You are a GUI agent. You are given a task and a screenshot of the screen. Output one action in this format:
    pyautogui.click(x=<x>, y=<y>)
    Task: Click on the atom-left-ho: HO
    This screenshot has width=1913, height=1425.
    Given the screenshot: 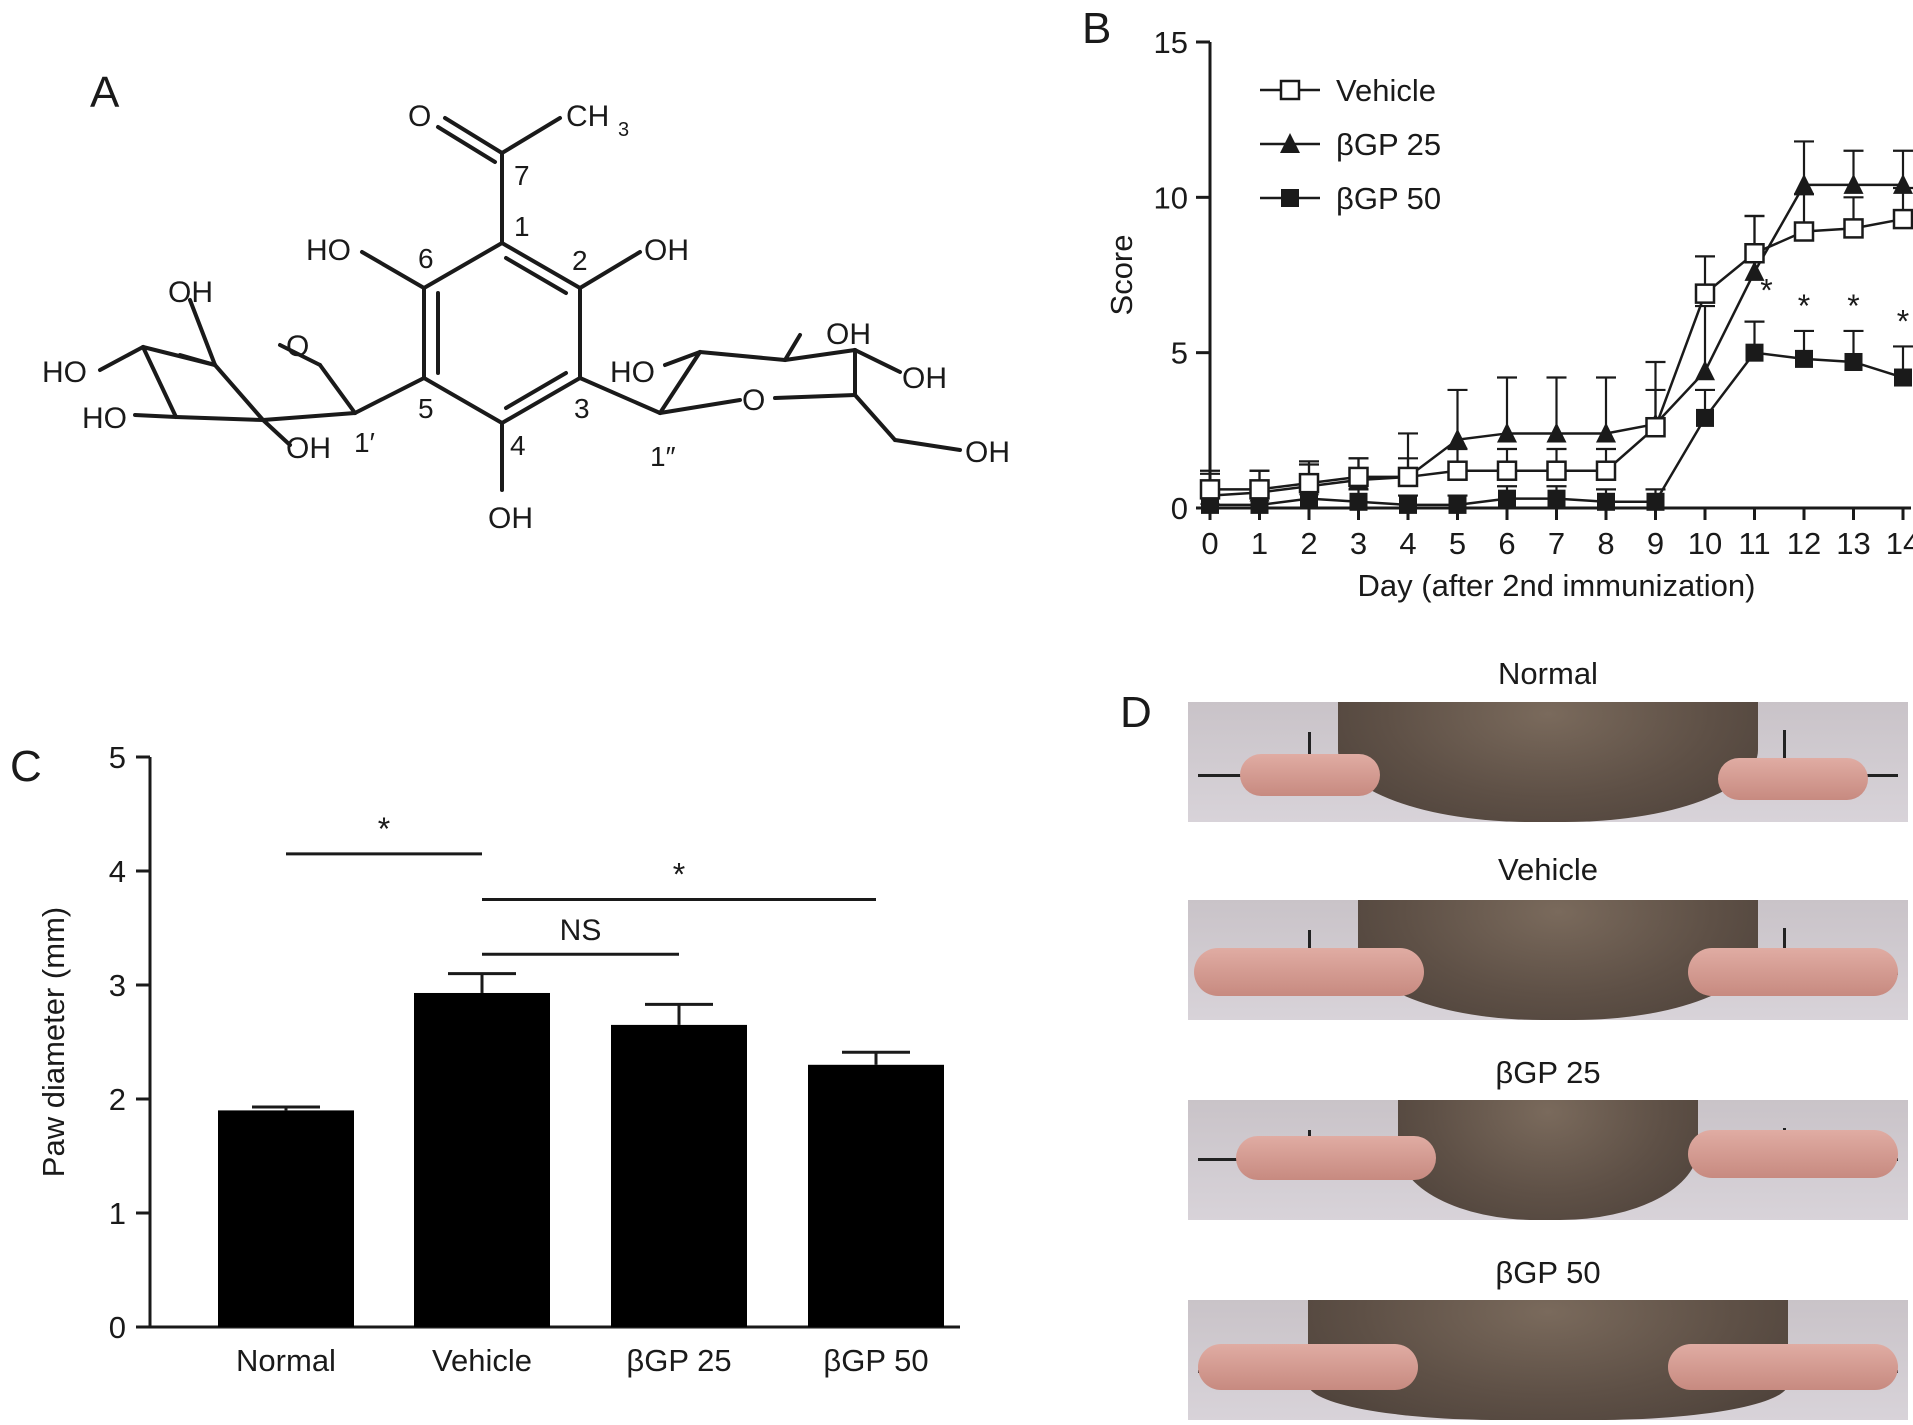 What is the action you would take?
    pyautogui.click(x=64, y=372)
    